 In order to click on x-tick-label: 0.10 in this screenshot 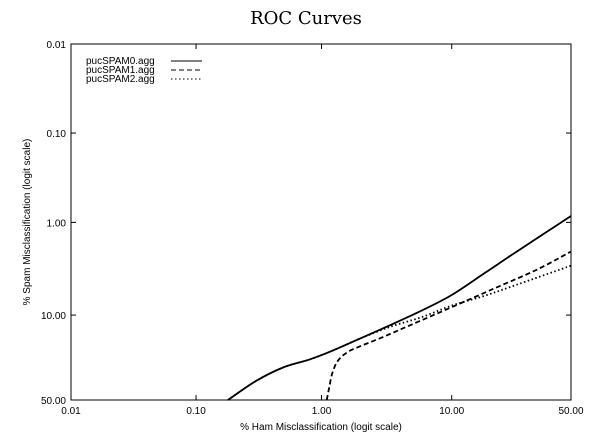, I will do `click(196, 411)`.